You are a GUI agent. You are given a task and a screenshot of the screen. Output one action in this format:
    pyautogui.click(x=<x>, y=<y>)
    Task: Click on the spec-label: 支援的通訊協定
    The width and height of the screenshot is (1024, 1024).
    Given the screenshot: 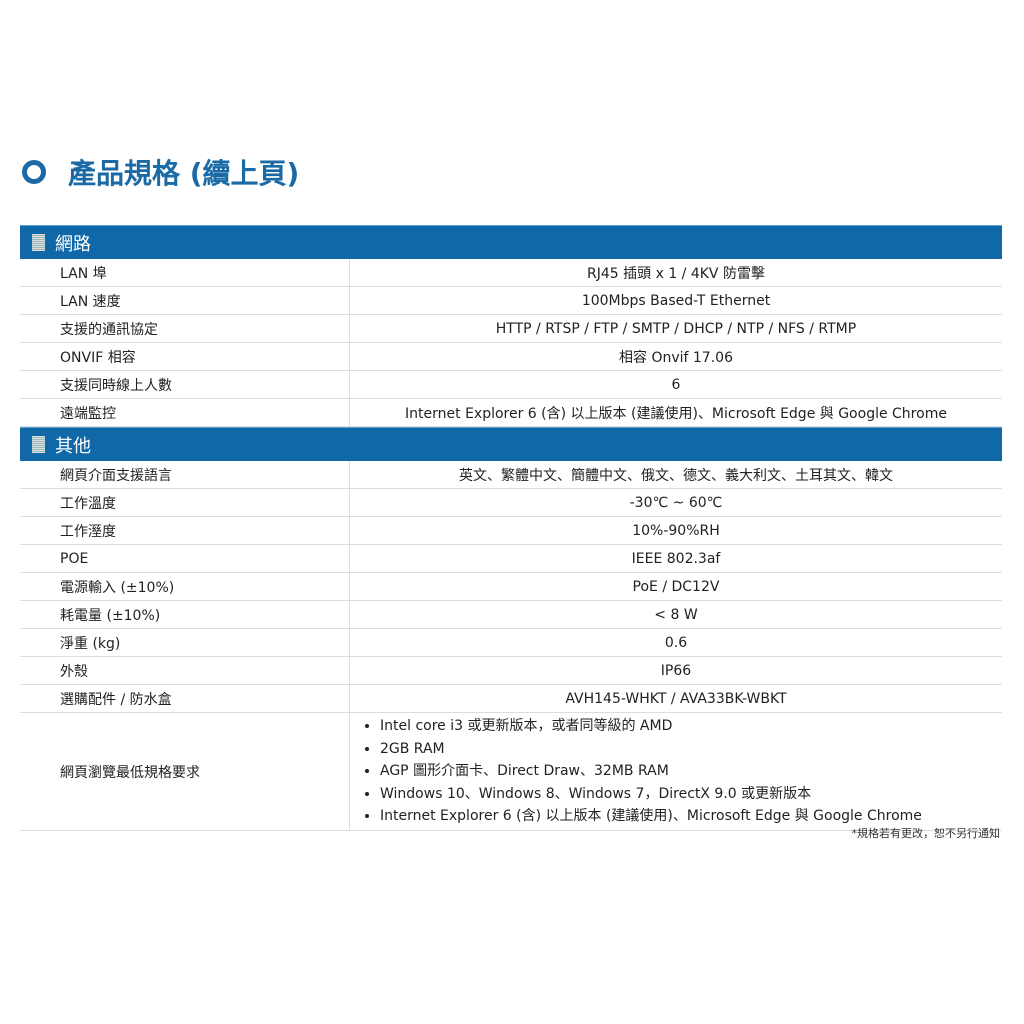 What is the action you would take?
    pyautogui.click(x=185, y=328)
    